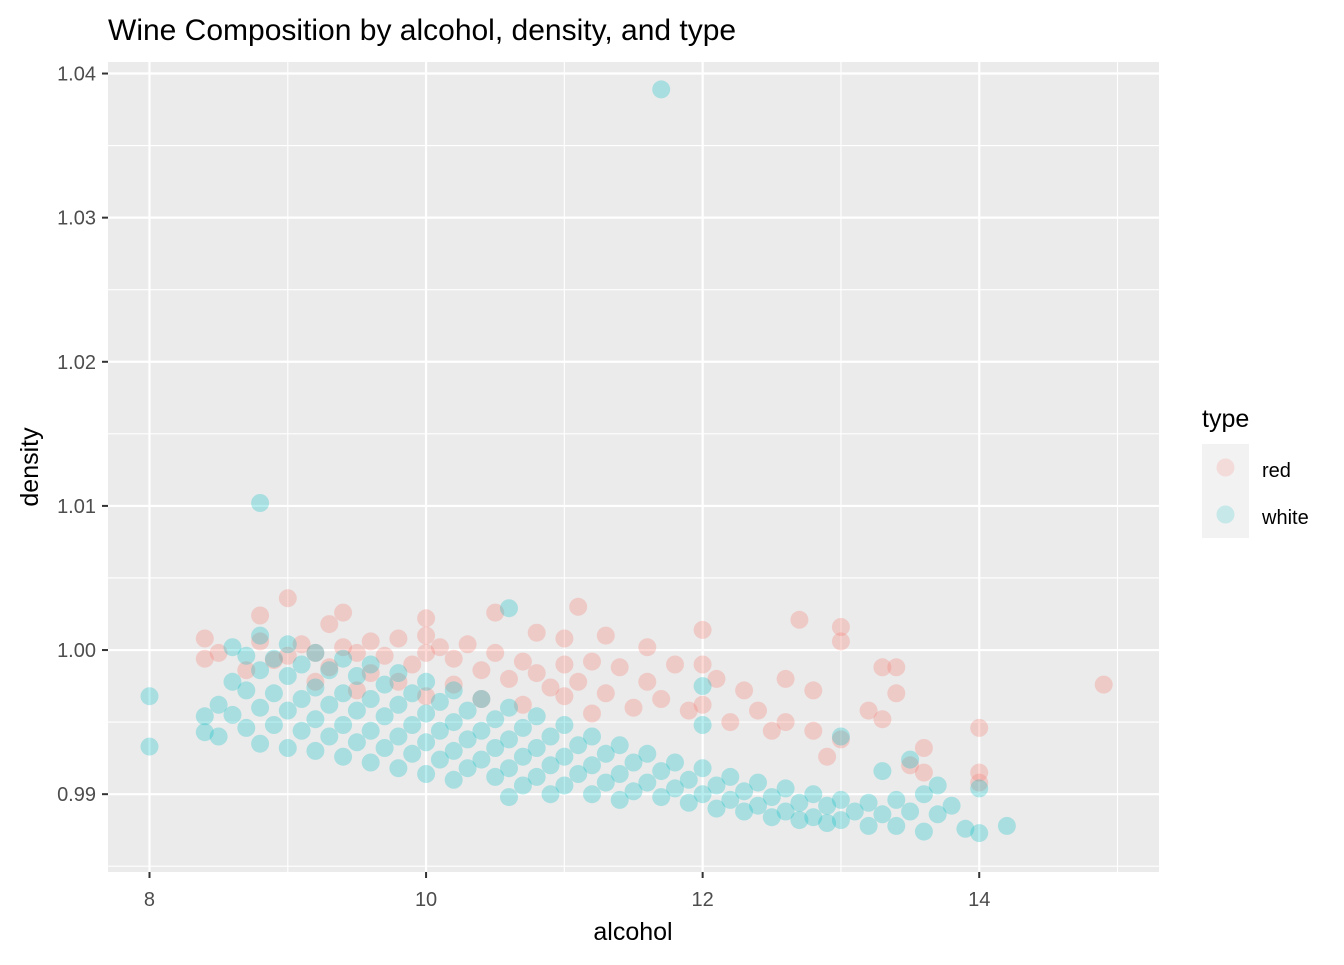 This screenshot has width=1344, height=965. Describe the element at coordinates (76, 651) in the screenshot. I see `y-tick-label: 1.00` at that location.